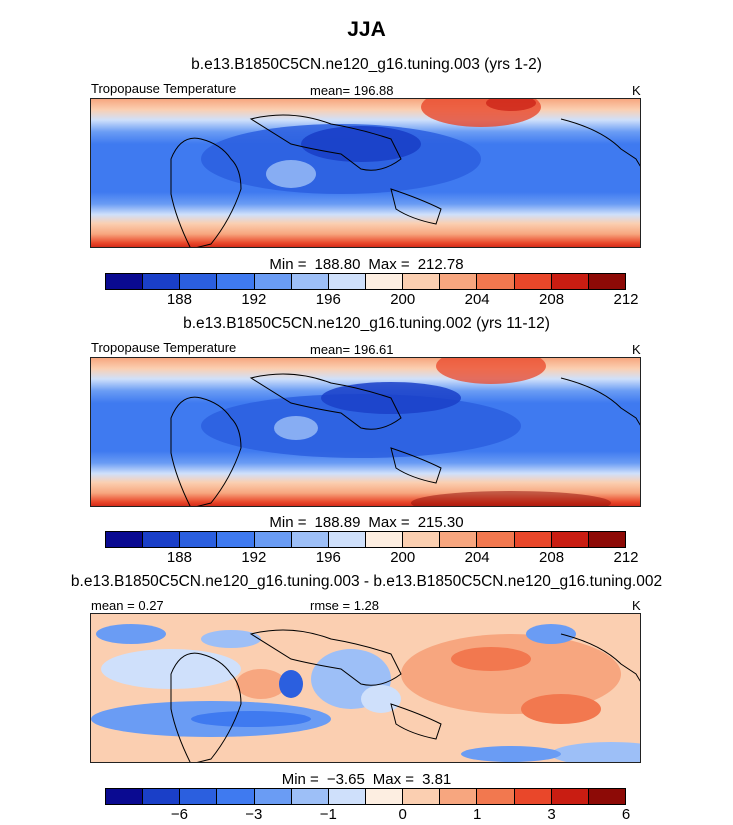  Describe the element at coordinates (403, 299) in the screenshot. I see `panel-1-colorbar-tick: 200` at that location.